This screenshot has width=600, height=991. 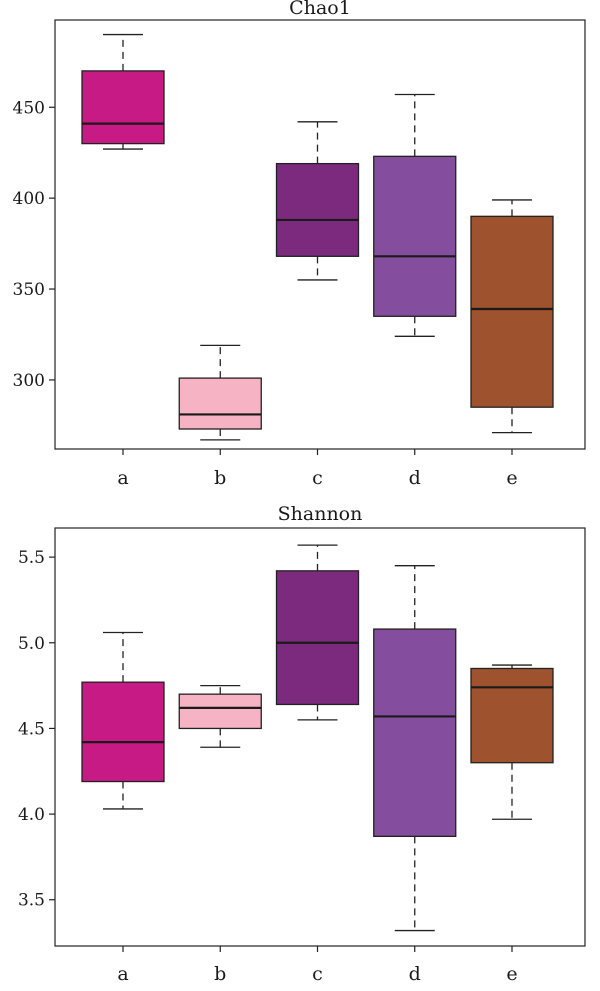 I want to click on chao1-x-tick-label: a, so click(x=122, y=478).